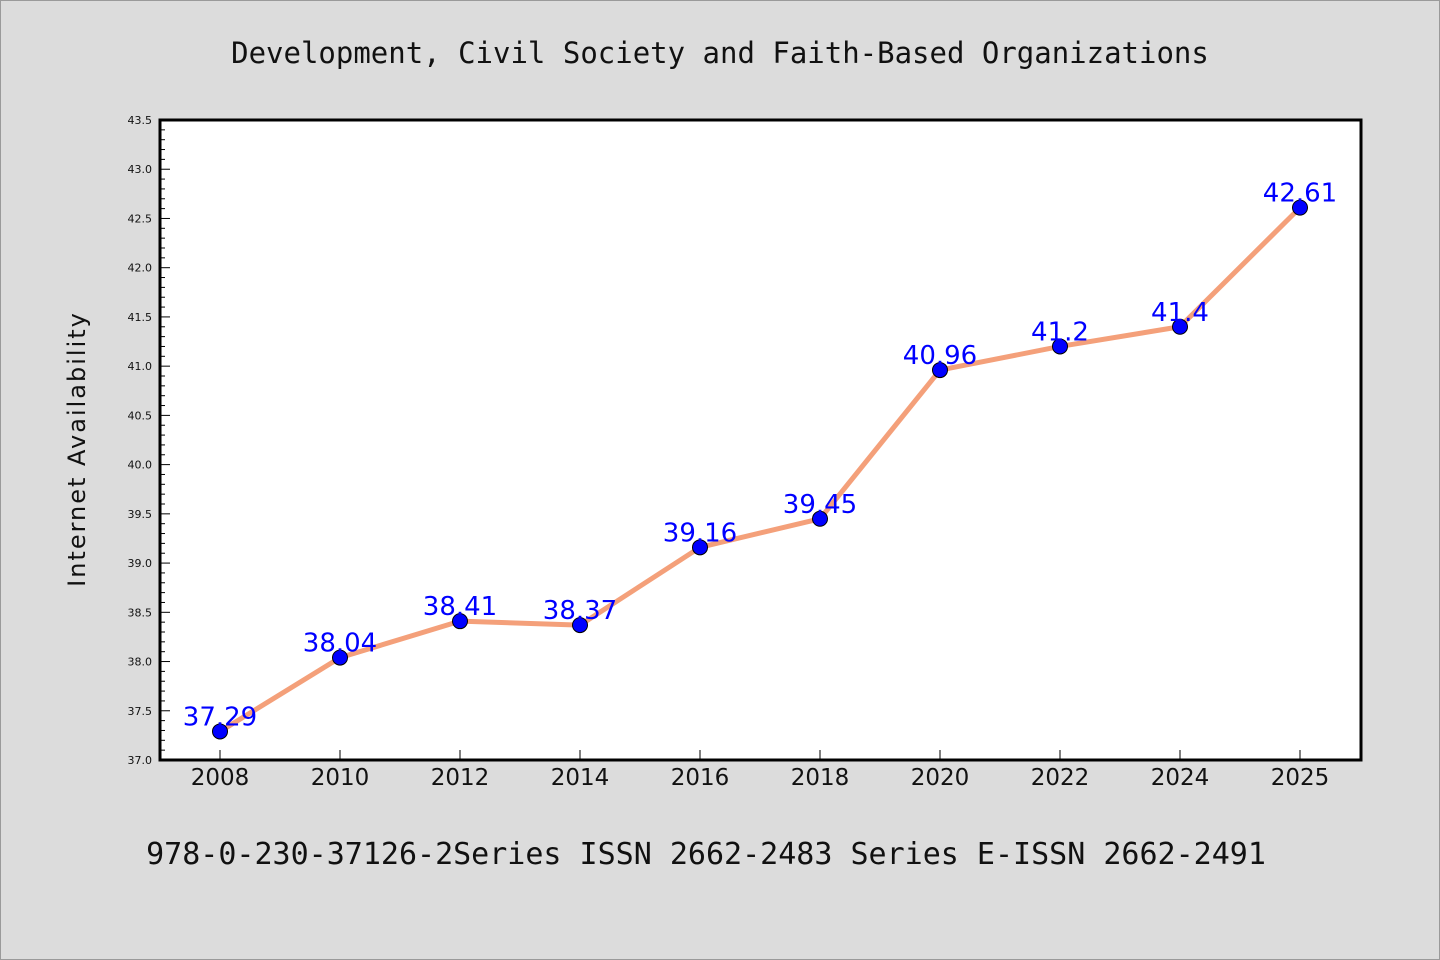  What do you see at coordinates (220, 717) in the screenshot?
I see `data-label: 37.29` at bounding box center [220, 717].